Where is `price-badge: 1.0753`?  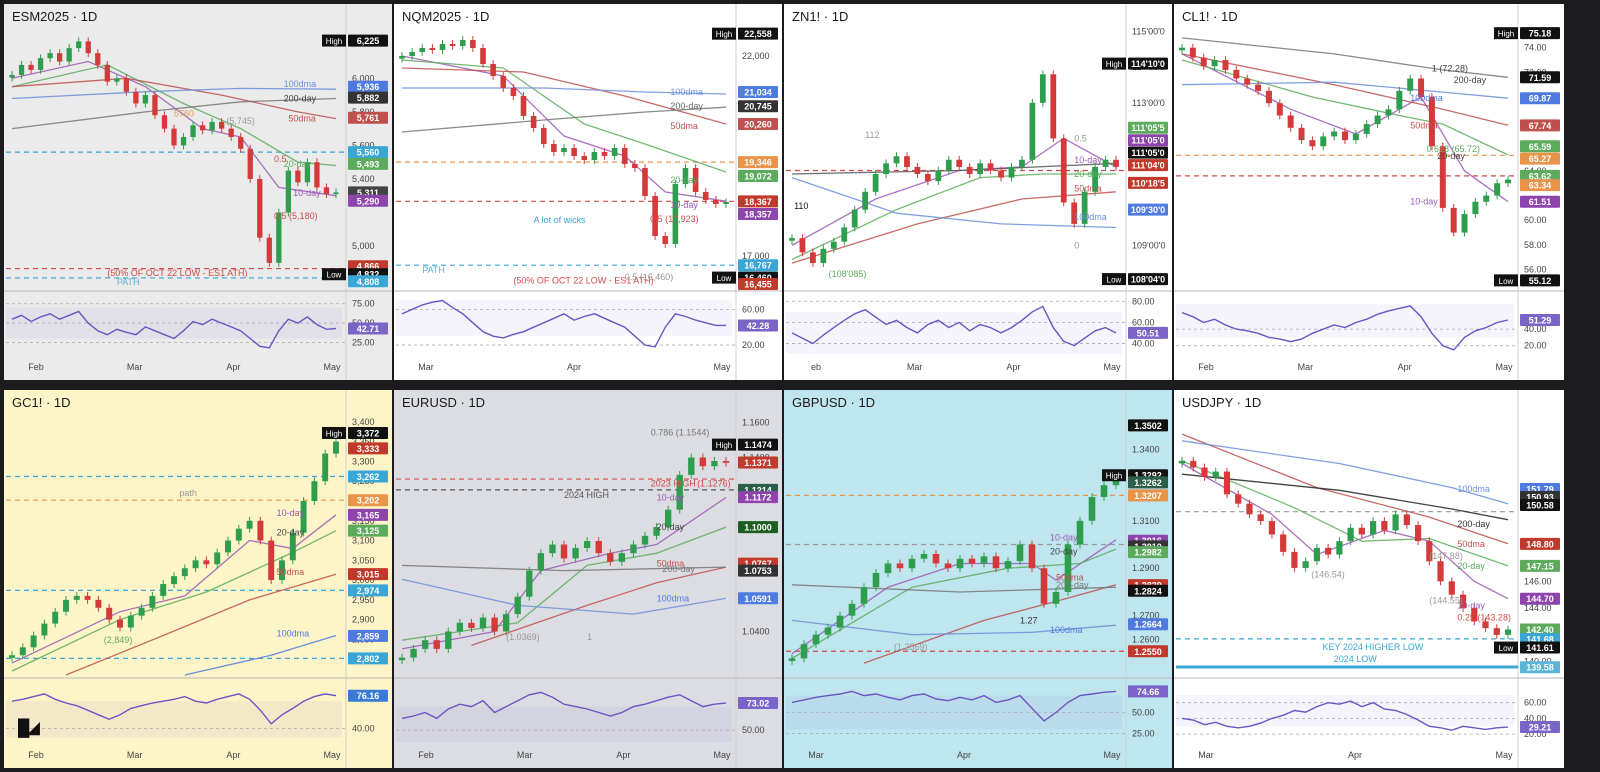 price-badge: 1.0753 is located at coordinates (758, 570).